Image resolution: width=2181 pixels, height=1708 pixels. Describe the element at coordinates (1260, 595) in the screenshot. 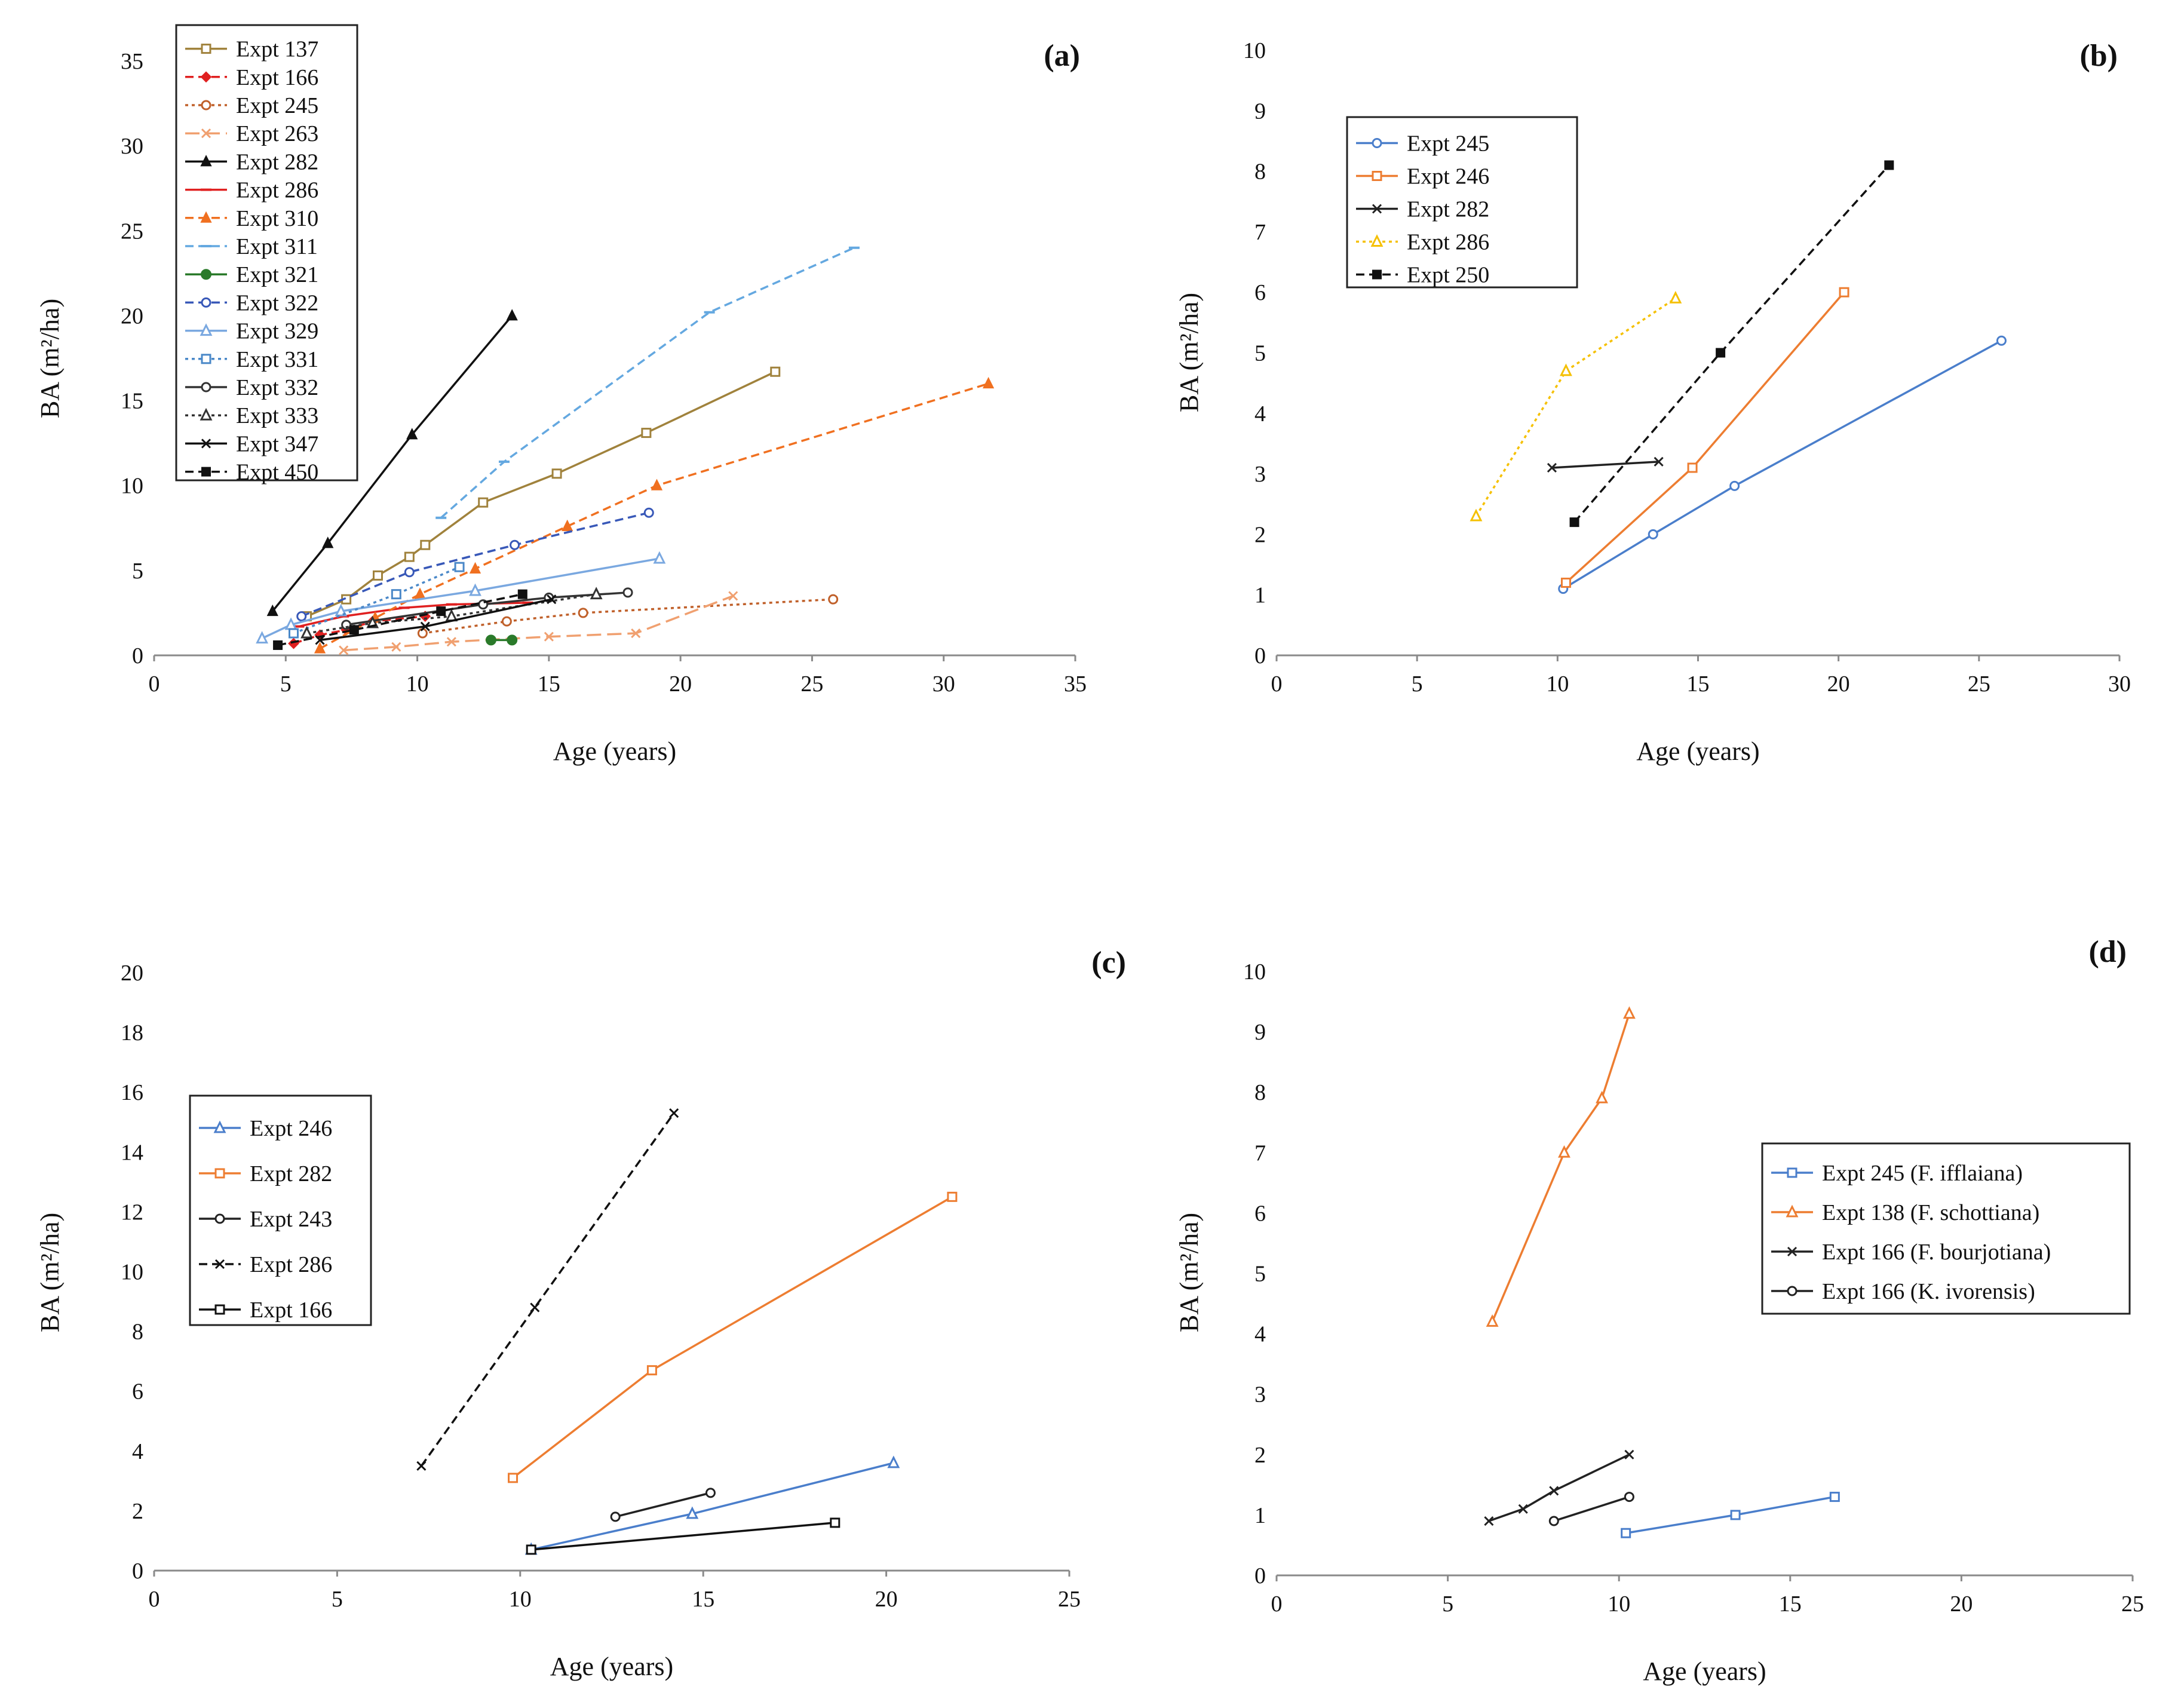

I see `y-tick-label: 1` at that location.